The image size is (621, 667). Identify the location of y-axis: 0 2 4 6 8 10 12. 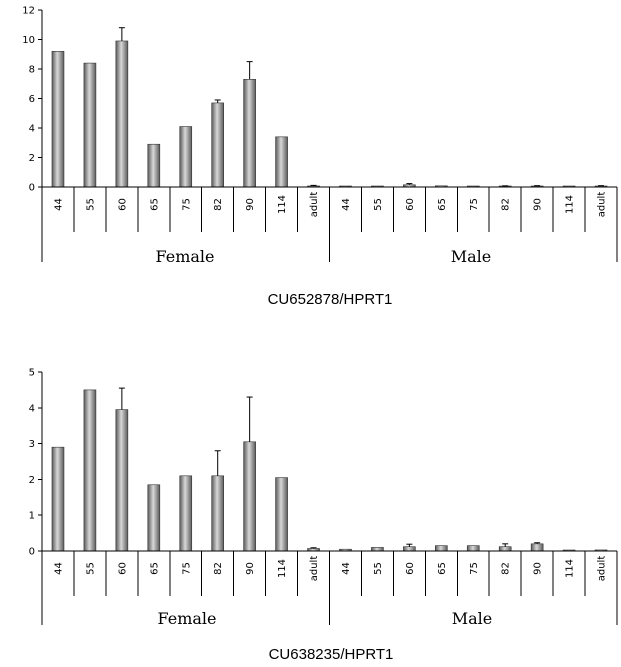
(32, 100).